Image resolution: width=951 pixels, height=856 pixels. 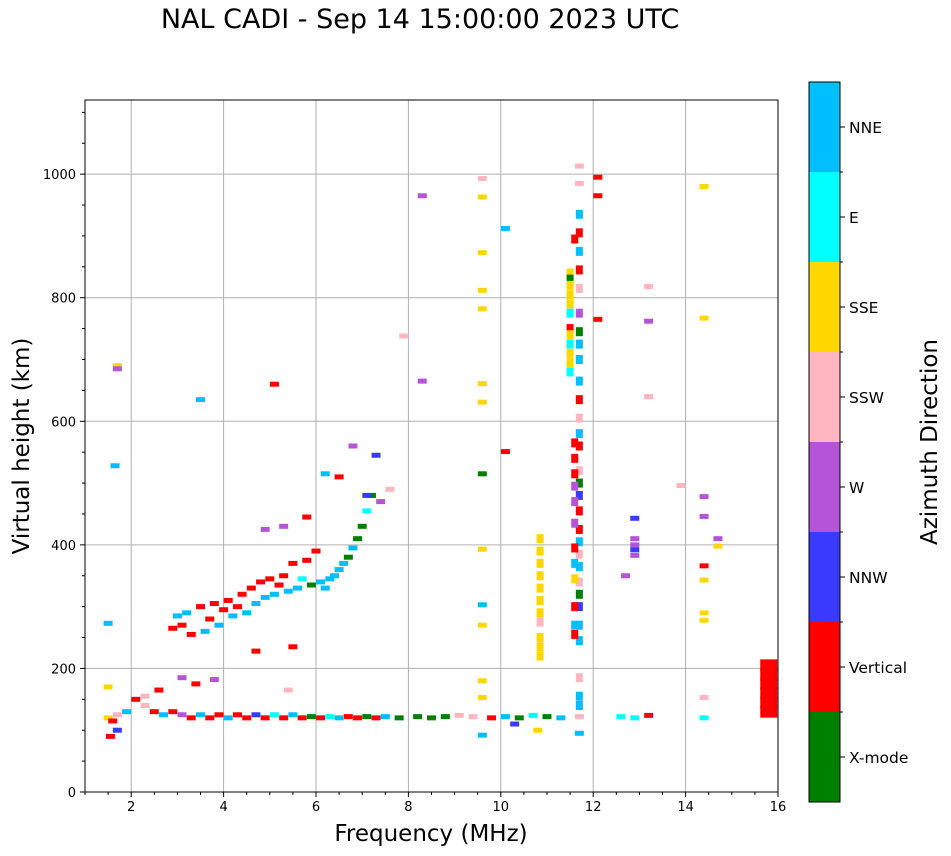 I want to click on colorbar-tick-label: E, so click(x=854, y=218).